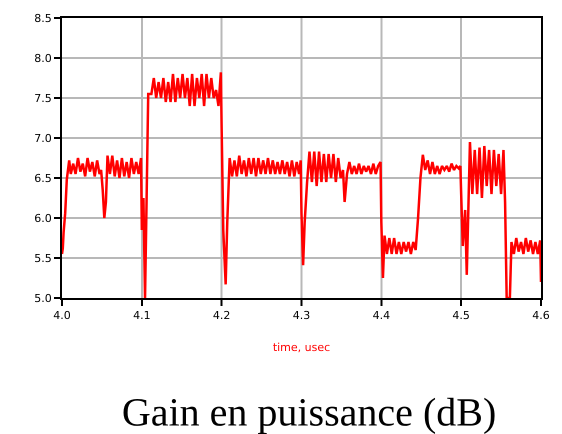 The width and height of the screenshot is (562, 434). Describe the element at coordinates (461, 315) in the screenshot. I see `x-tick-label: 4.5` at that location.